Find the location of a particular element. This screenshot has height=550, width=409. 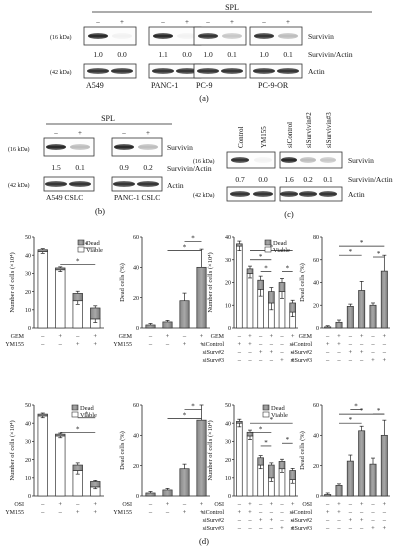

panel-c-ratio-0: 0.7 is located at coordinates (240, 179).